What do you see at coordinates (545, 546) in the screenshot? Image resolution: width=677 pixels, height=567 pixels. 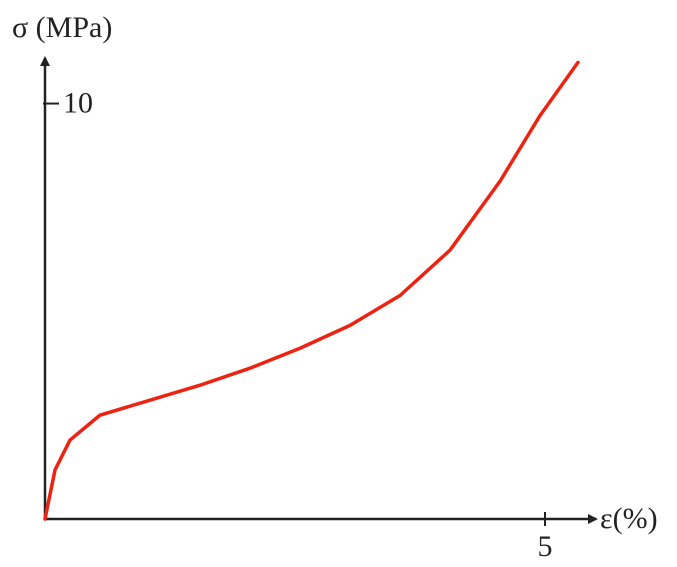 I see `x-tick-label: 5` at bounding box center [545, 546].